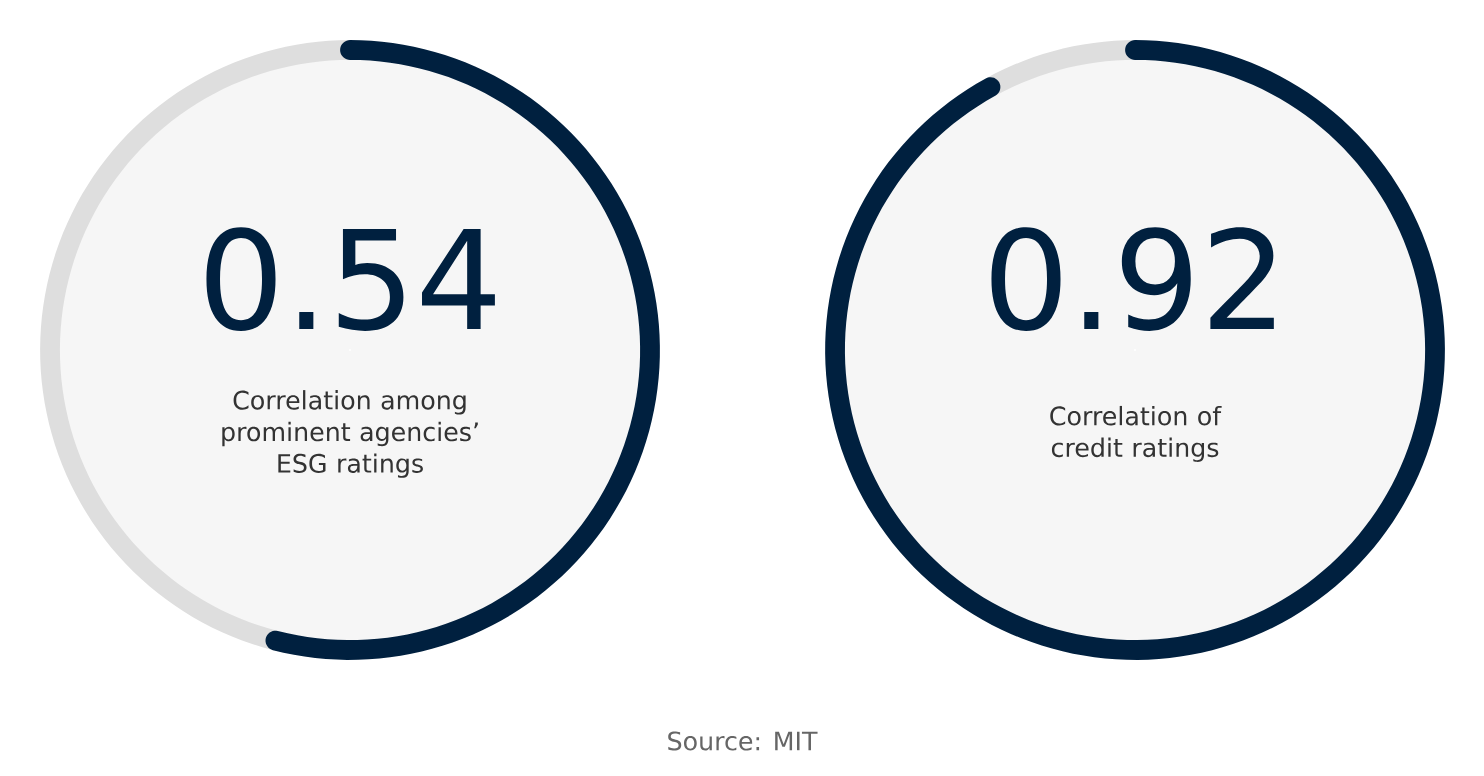  Describe the element at coordinates (743, 741) in the screenshot. I see `source-note: Source: MIT` at that location.